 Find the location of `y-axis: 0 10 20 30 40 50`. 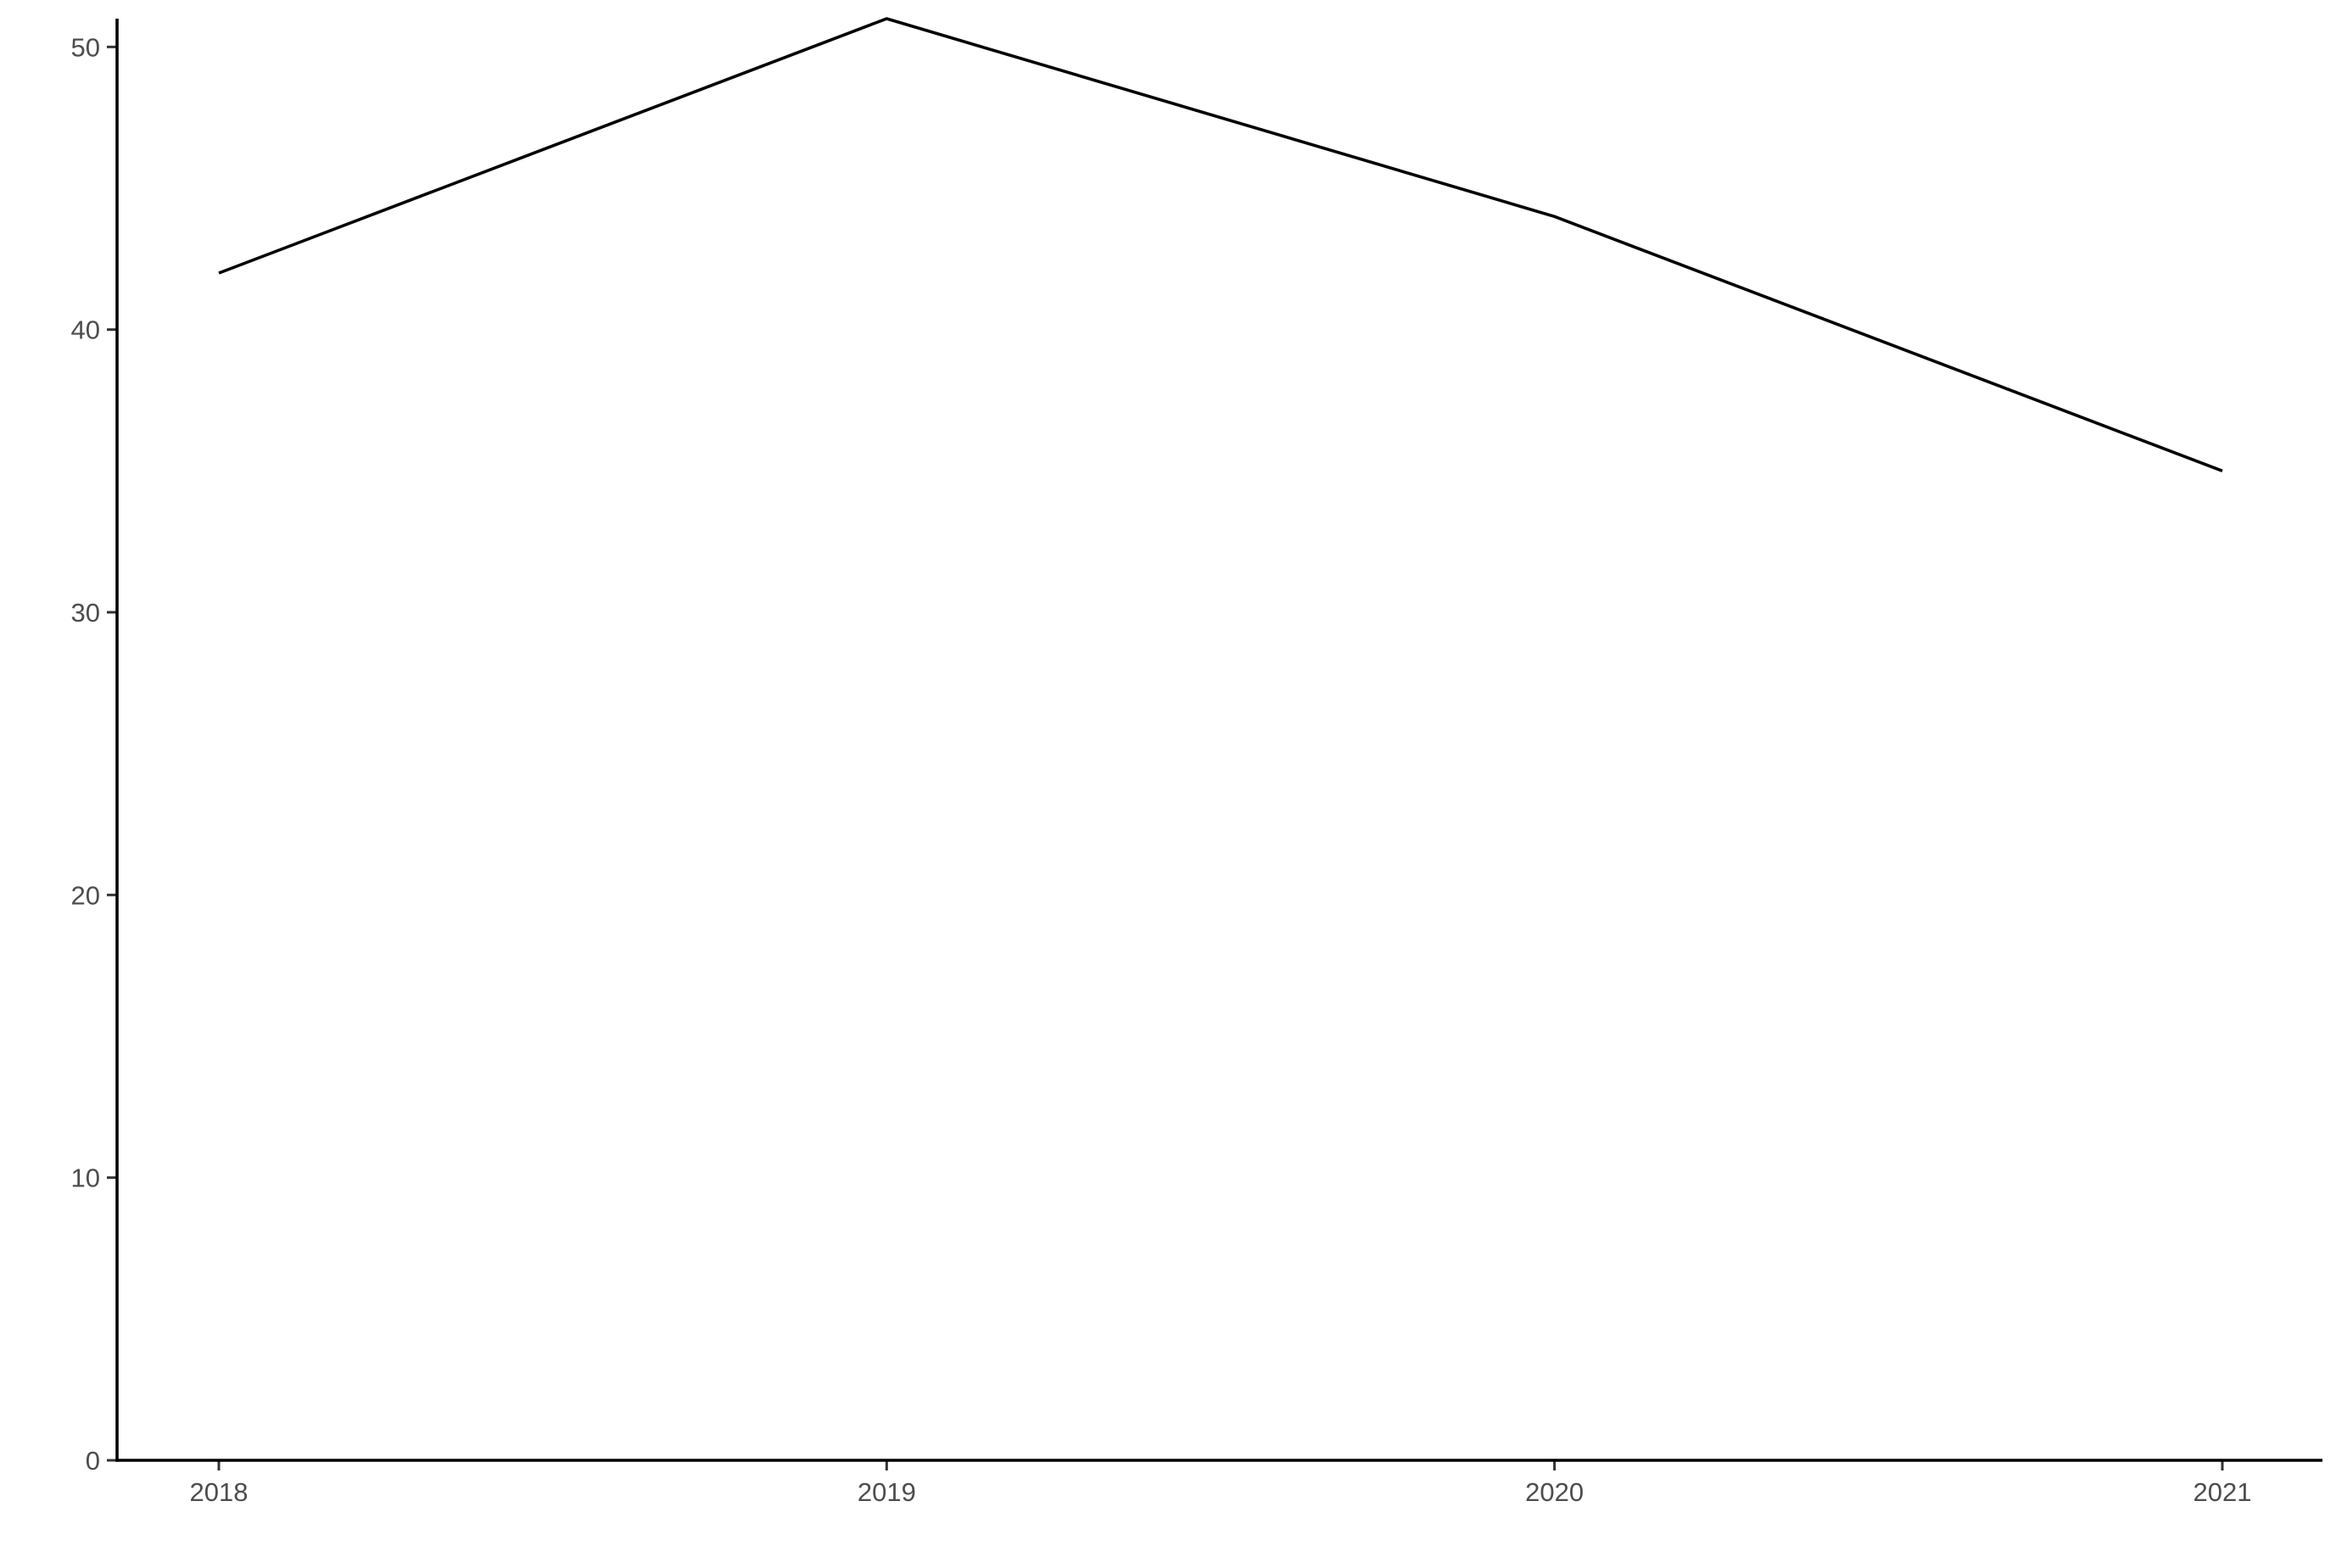

y-axis: 0 10 20 30 40 50 is located at coordinates (95, 748).